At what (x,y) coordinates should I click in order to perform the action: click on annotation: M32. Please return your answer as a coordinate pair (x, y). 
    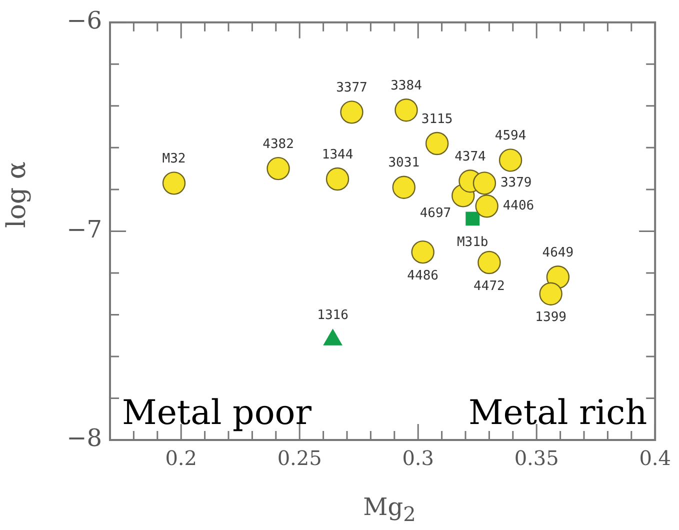
    Looking at the image, I should click on (174, 159).